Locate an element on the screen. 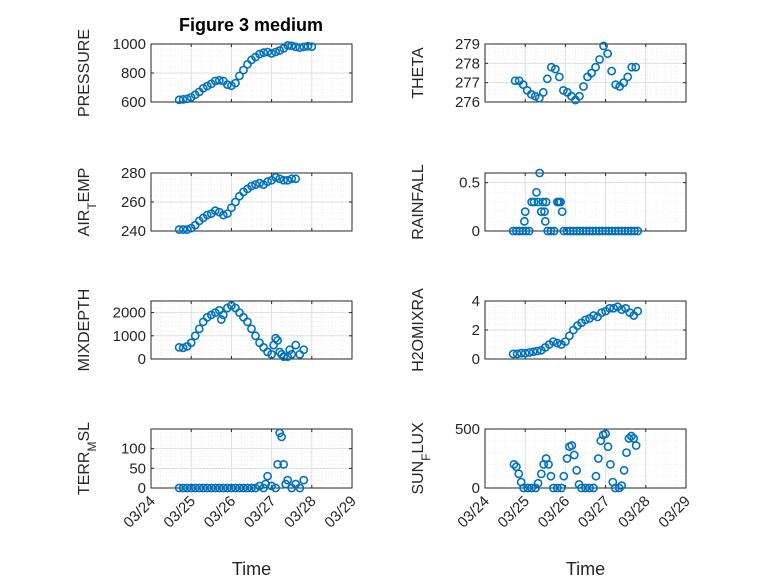 The image size is (778, 583). panel-pressure: 600 800 1000 PRESSURE is located at coordinates (214, 73).